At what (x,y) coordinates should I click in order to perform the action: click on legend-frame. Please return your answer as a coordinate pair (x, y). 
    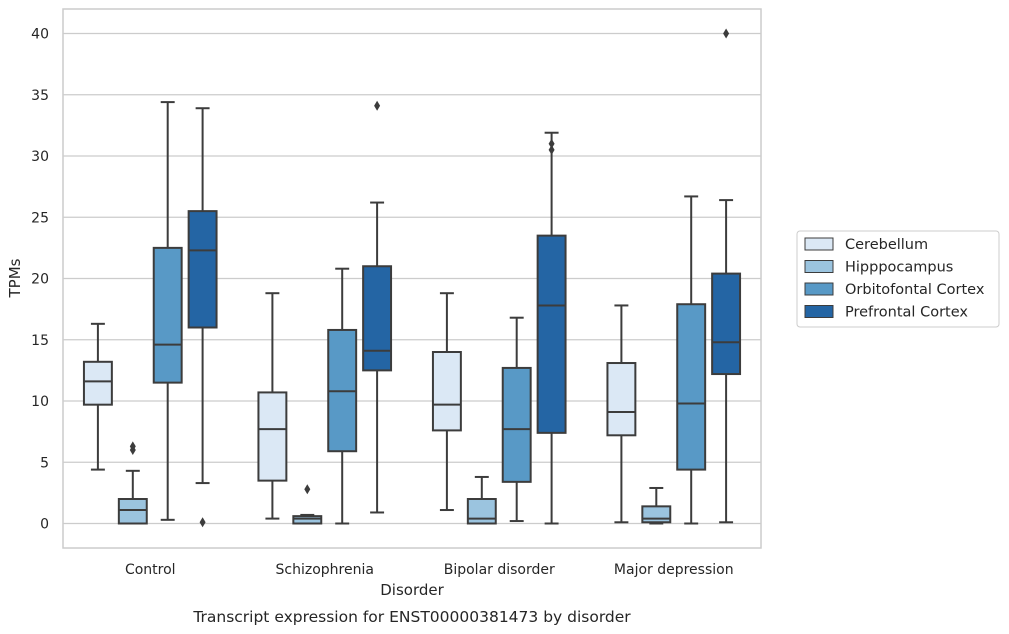
    Looking at the image, I should click on (898, 279).